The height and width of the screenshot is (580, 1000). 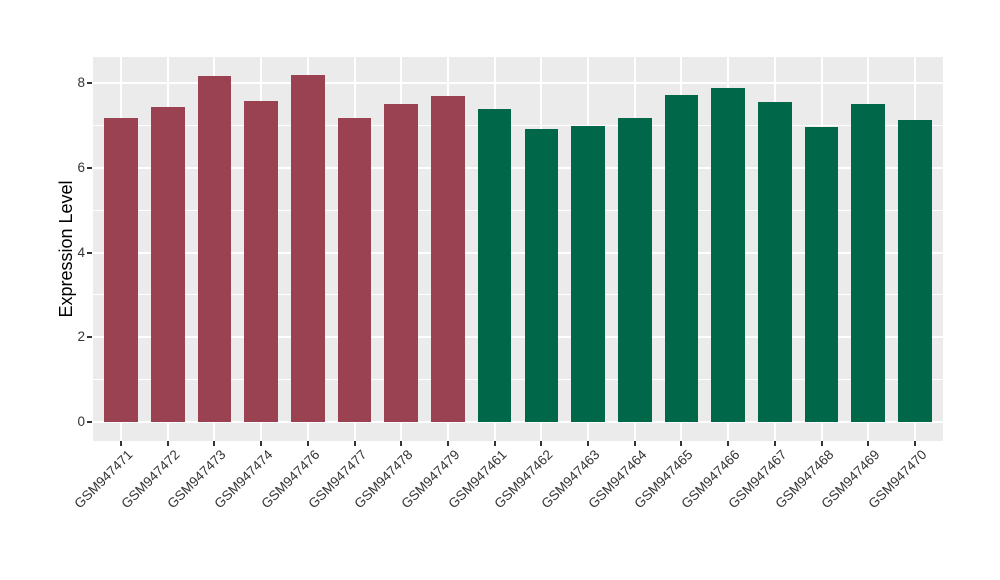 I want to click on bar-GSM947476, so click(x=308, y=248).